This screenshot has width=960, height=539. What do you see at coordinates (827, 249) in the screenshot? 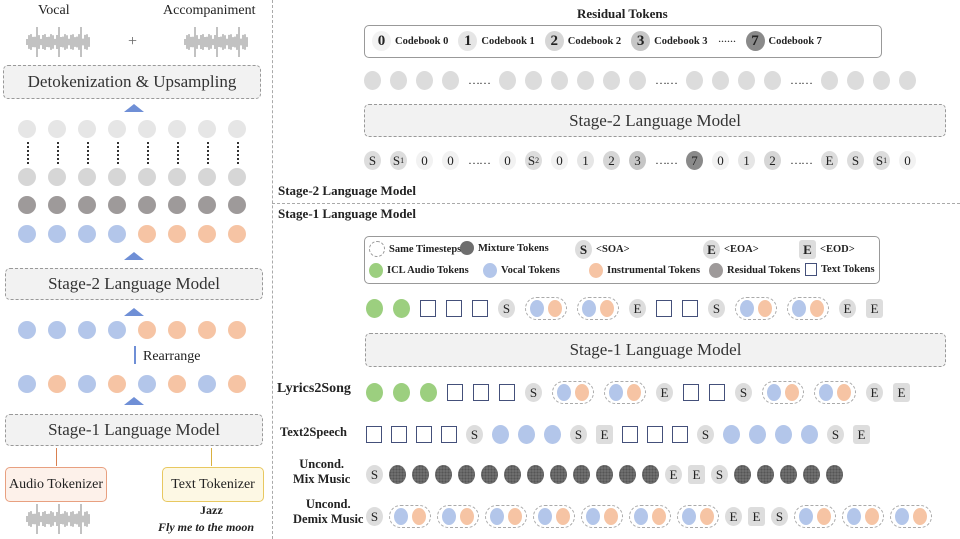
I see `legend-eod: E <EOD>` at bounding box center [827, 249].